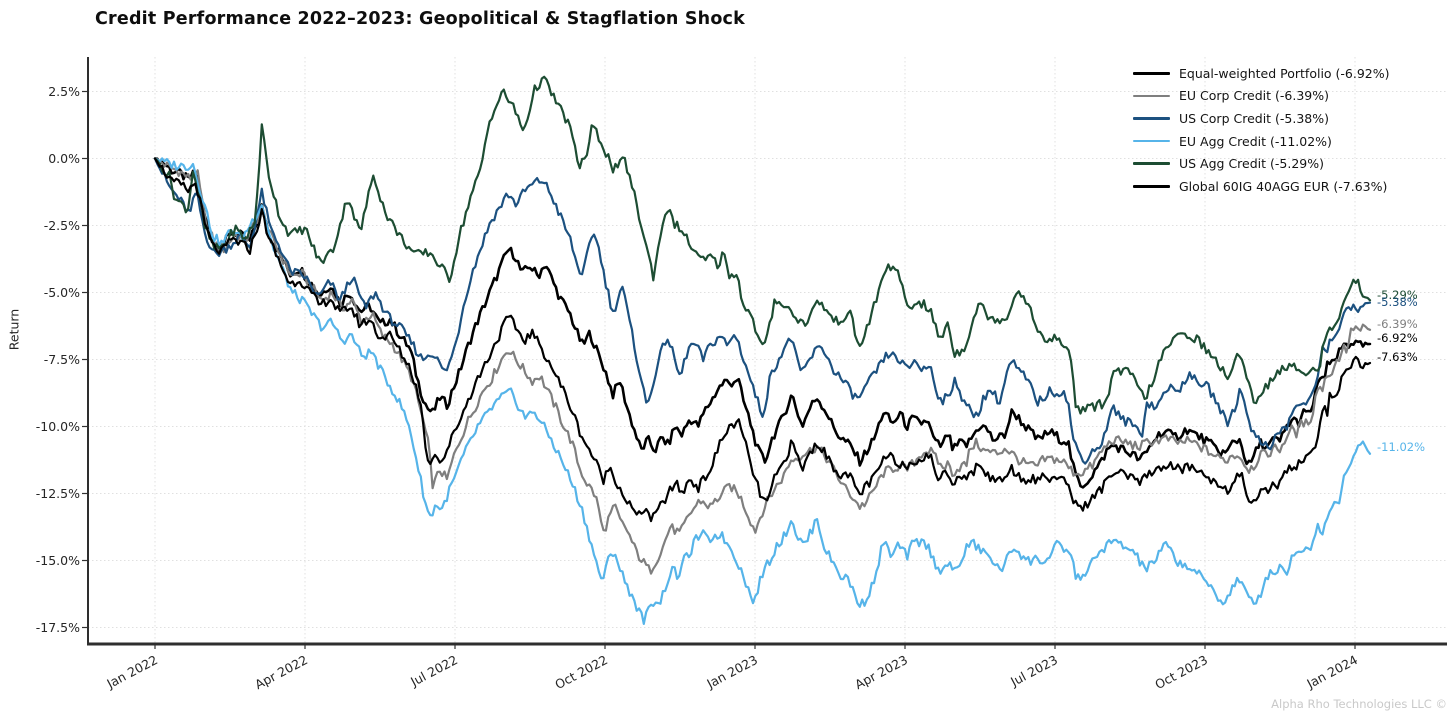  Describe the element at coordinates (57, 493) in the screenshot. I see `y-tick-label: -12.5%` at that location.